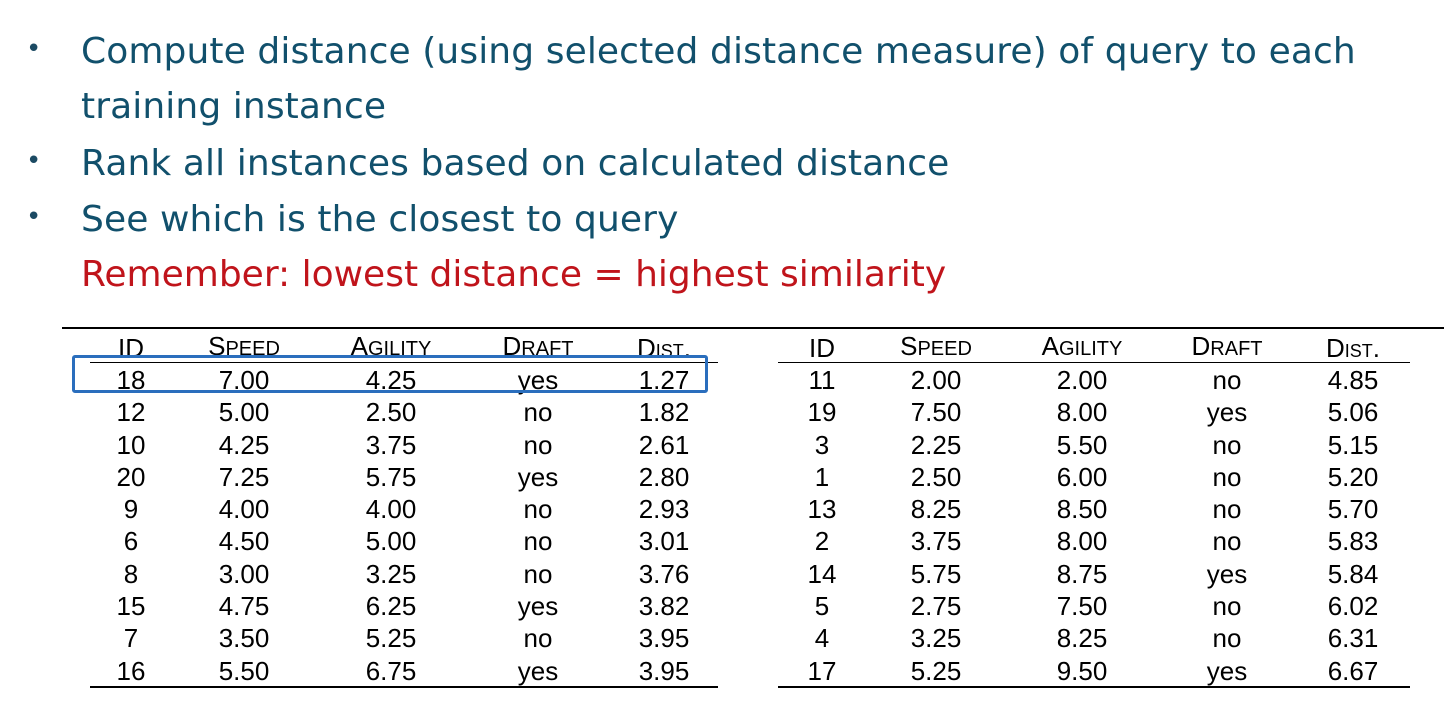 The height and width of the screenshot is (716, 1456). I want to click on cell-dist: 2.93, so click(664, 509).